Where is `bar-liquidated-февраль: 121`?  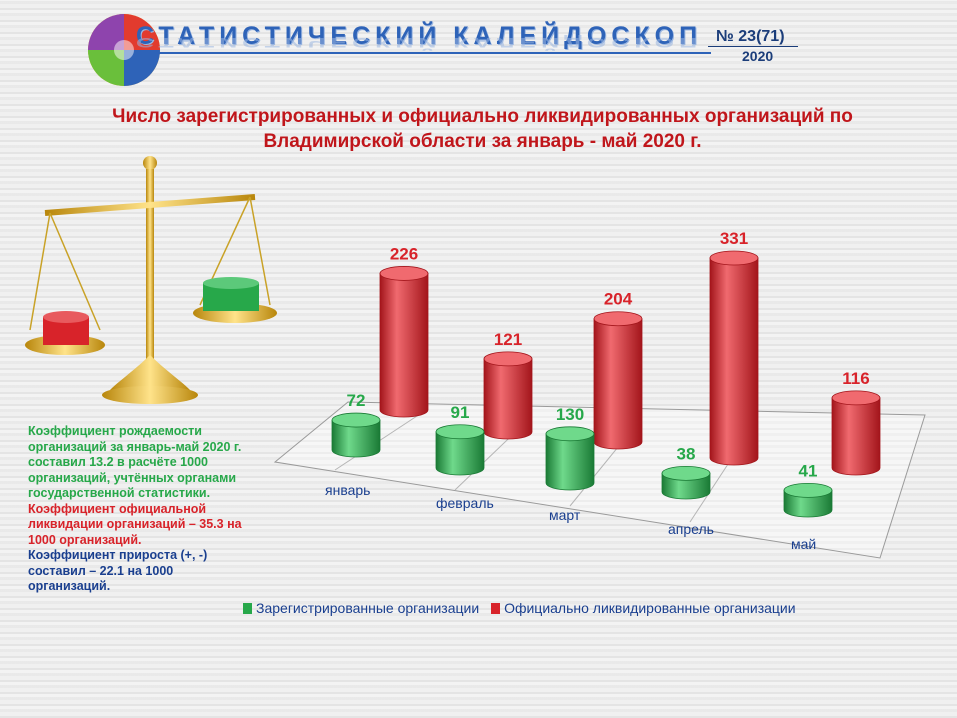
bar-liquidated-февраль: 121 is located at coordinates (508, 385).